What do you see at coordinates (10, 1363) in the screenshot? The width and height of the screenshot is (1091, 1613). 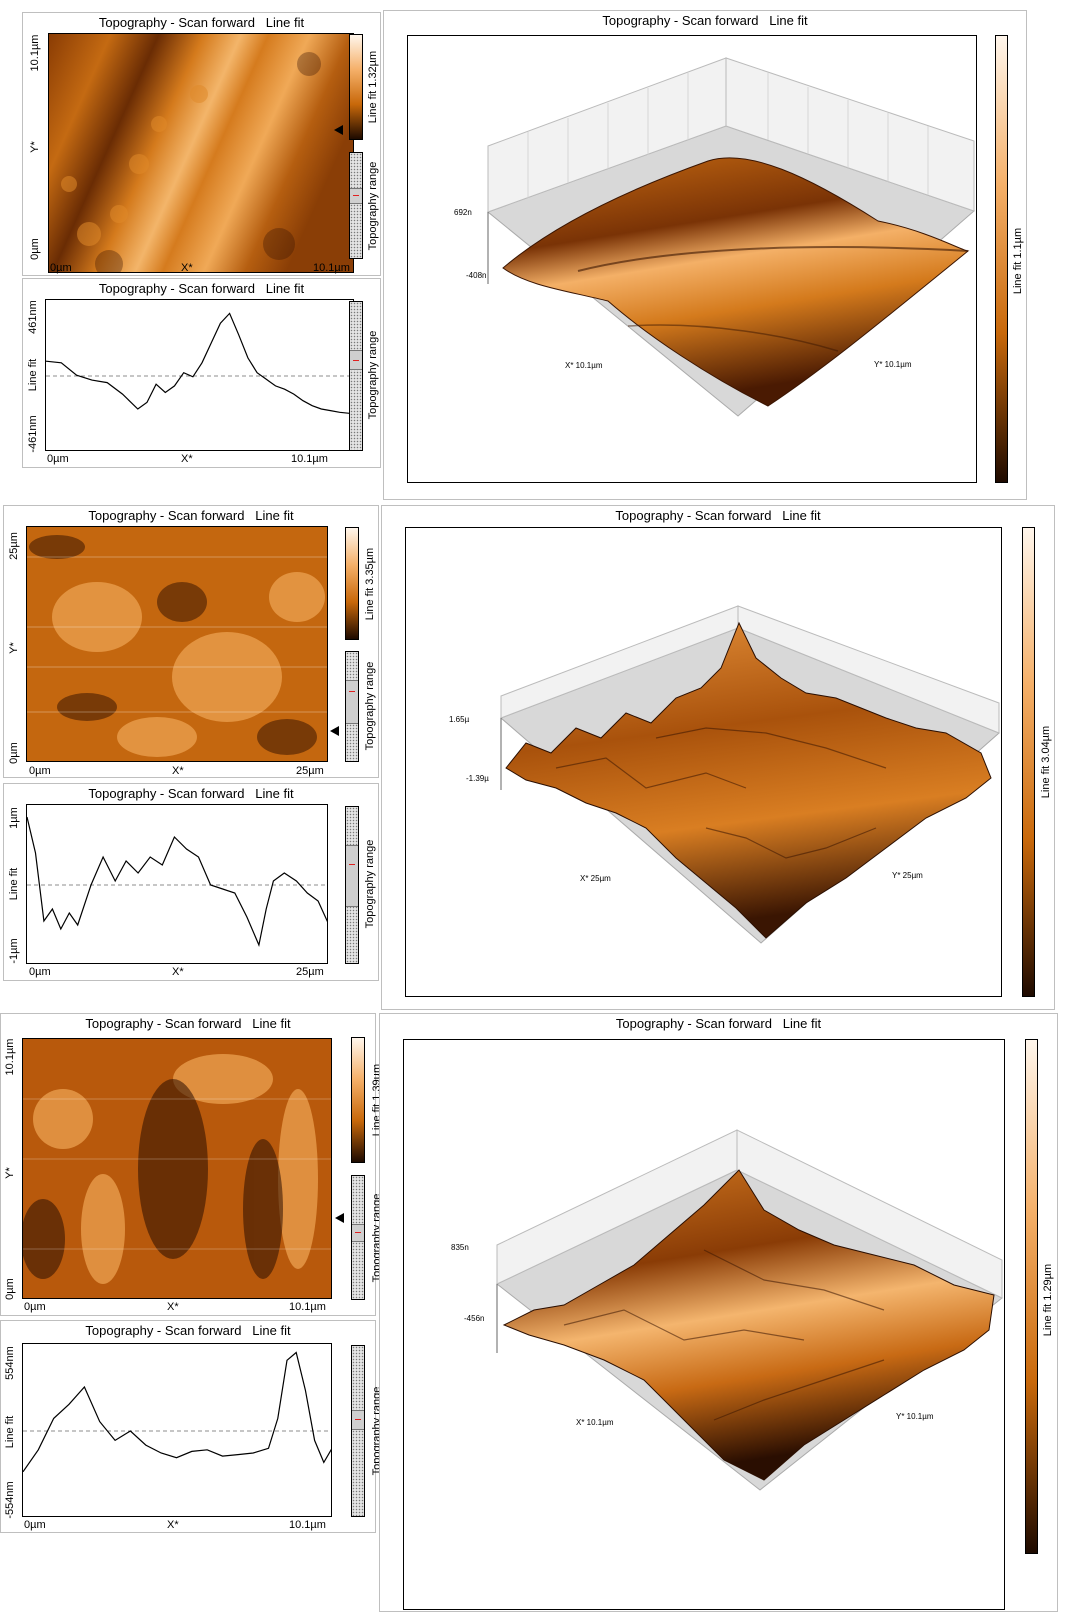 I see `y-top-label: 554nm` at bounding box center [10, 1363].